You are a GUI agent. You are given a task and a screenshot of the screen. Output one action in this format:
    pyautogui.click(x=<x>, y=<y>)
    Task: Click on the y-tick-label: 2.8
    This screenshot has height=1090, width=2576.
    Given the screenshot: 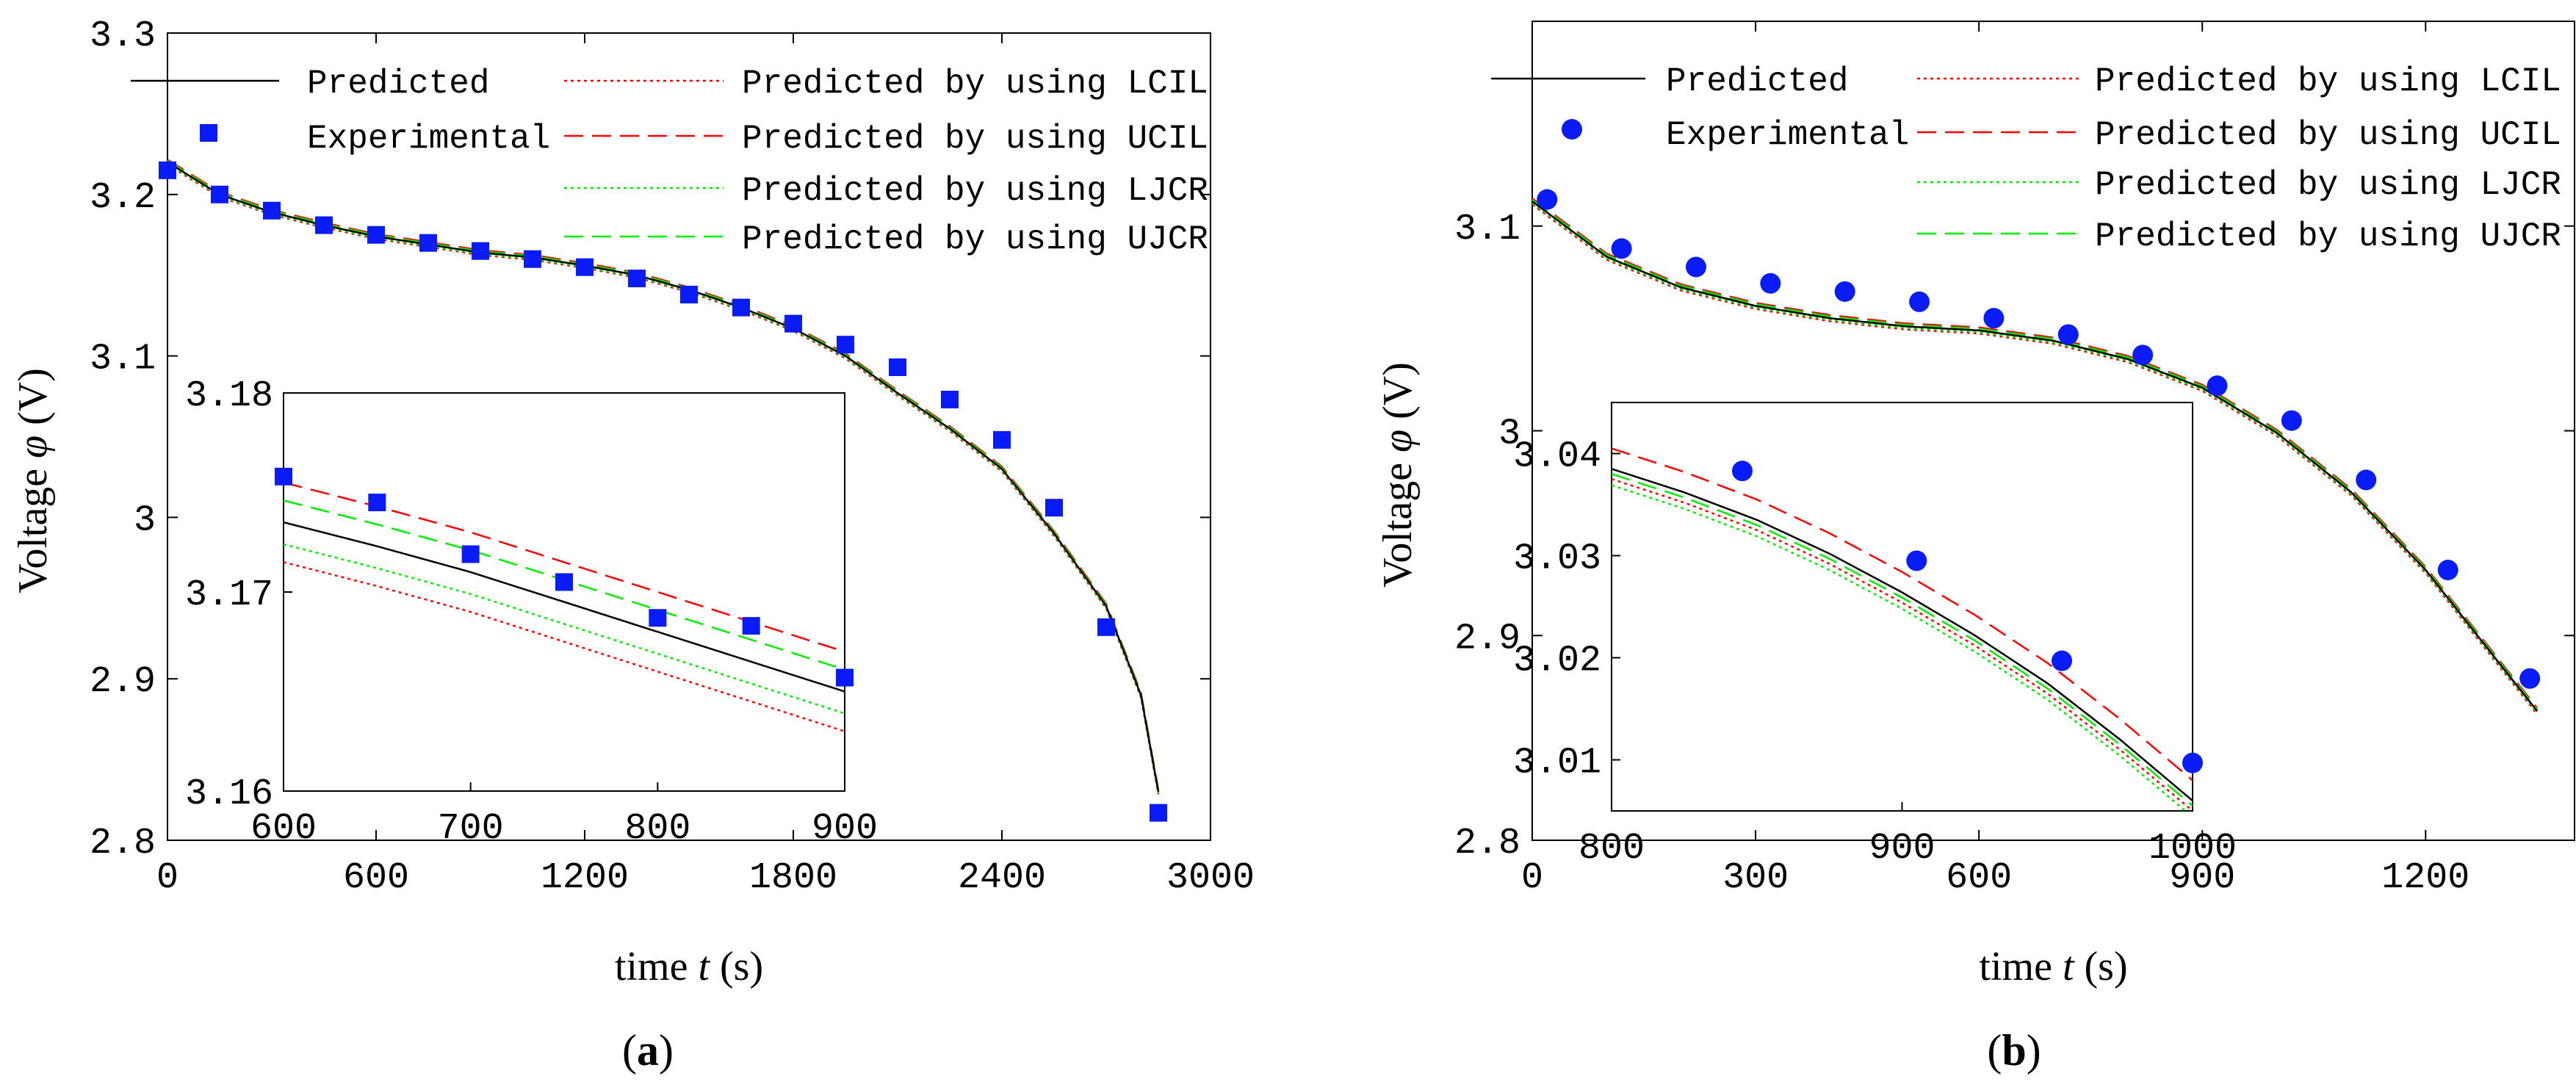 What is the action you would take?
    pyautogui.click(x=123, y=844)
    